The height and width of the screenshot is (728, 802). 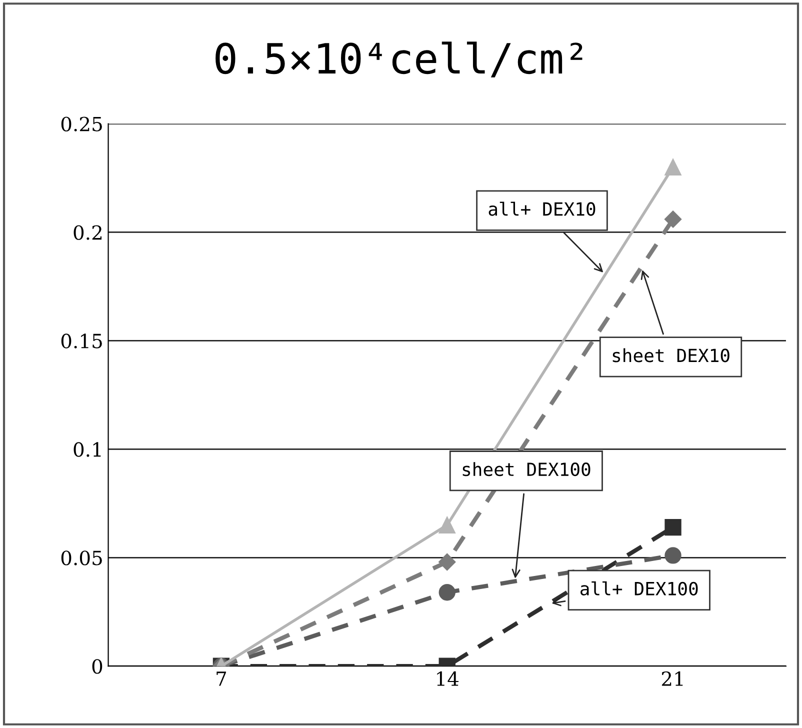 What do you see at coordinates (81, 558) in the screenshot?
I see `y-tick-label: 0.05` at bounding box center [81, 558].